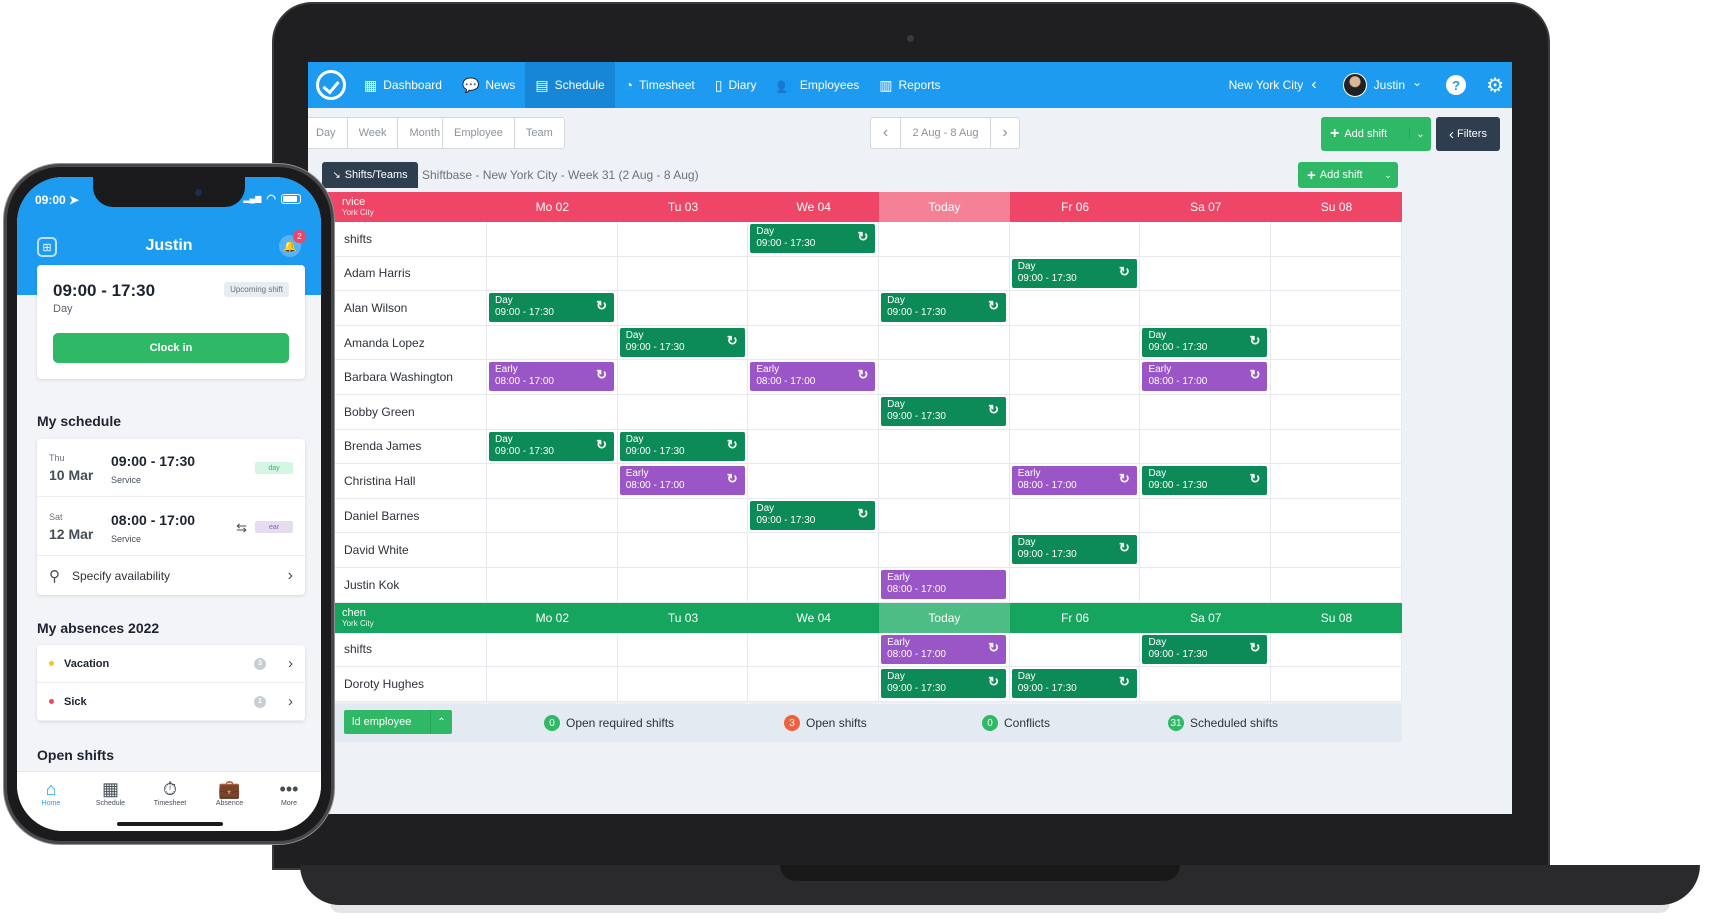 Image resolution: width=1712 pixels, height=921 pixels. Describe the element at coordinates (488, 85) in the screenshot. I see `nav-item-news: 💬 News` at that location.